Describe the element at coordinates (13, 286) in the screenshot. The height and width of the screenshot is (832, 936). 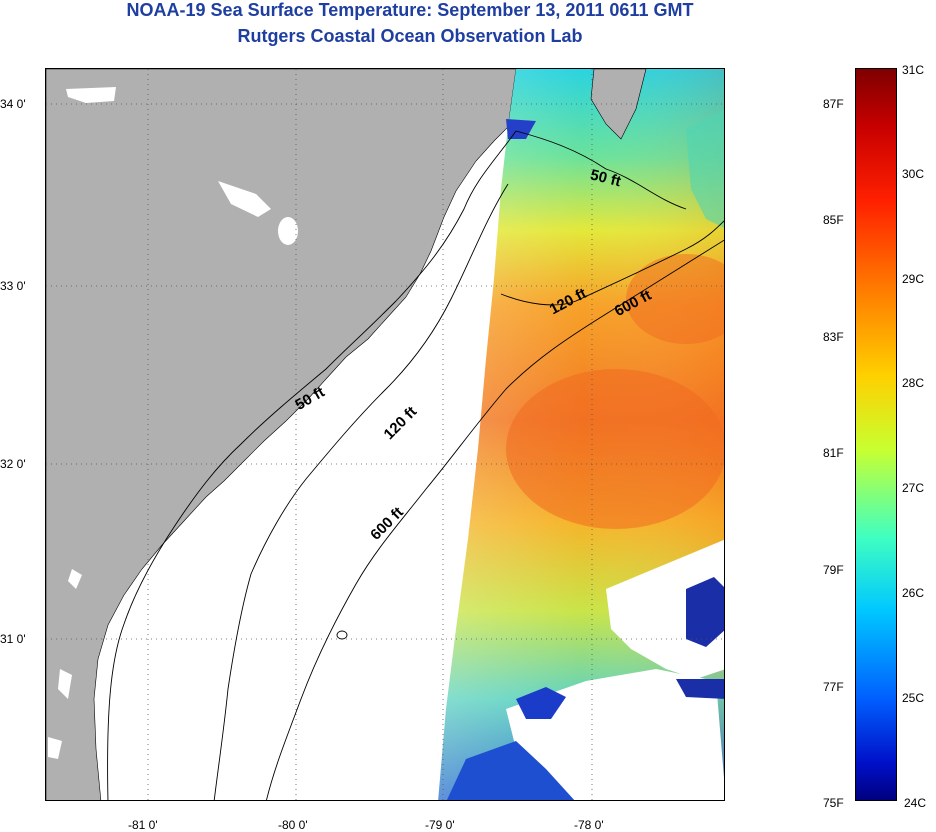
I see `lat-tick-label: 33 0'` at that location.